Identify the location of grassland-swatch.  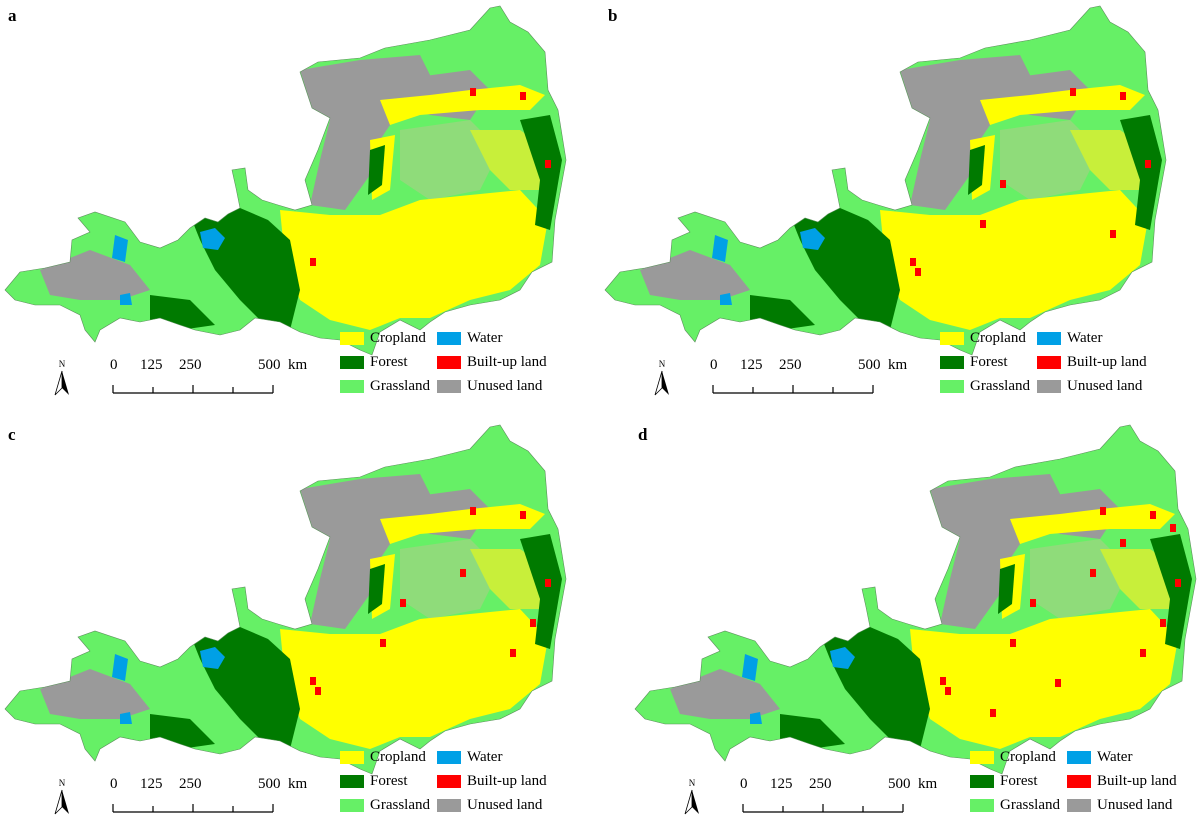
(352, 386).